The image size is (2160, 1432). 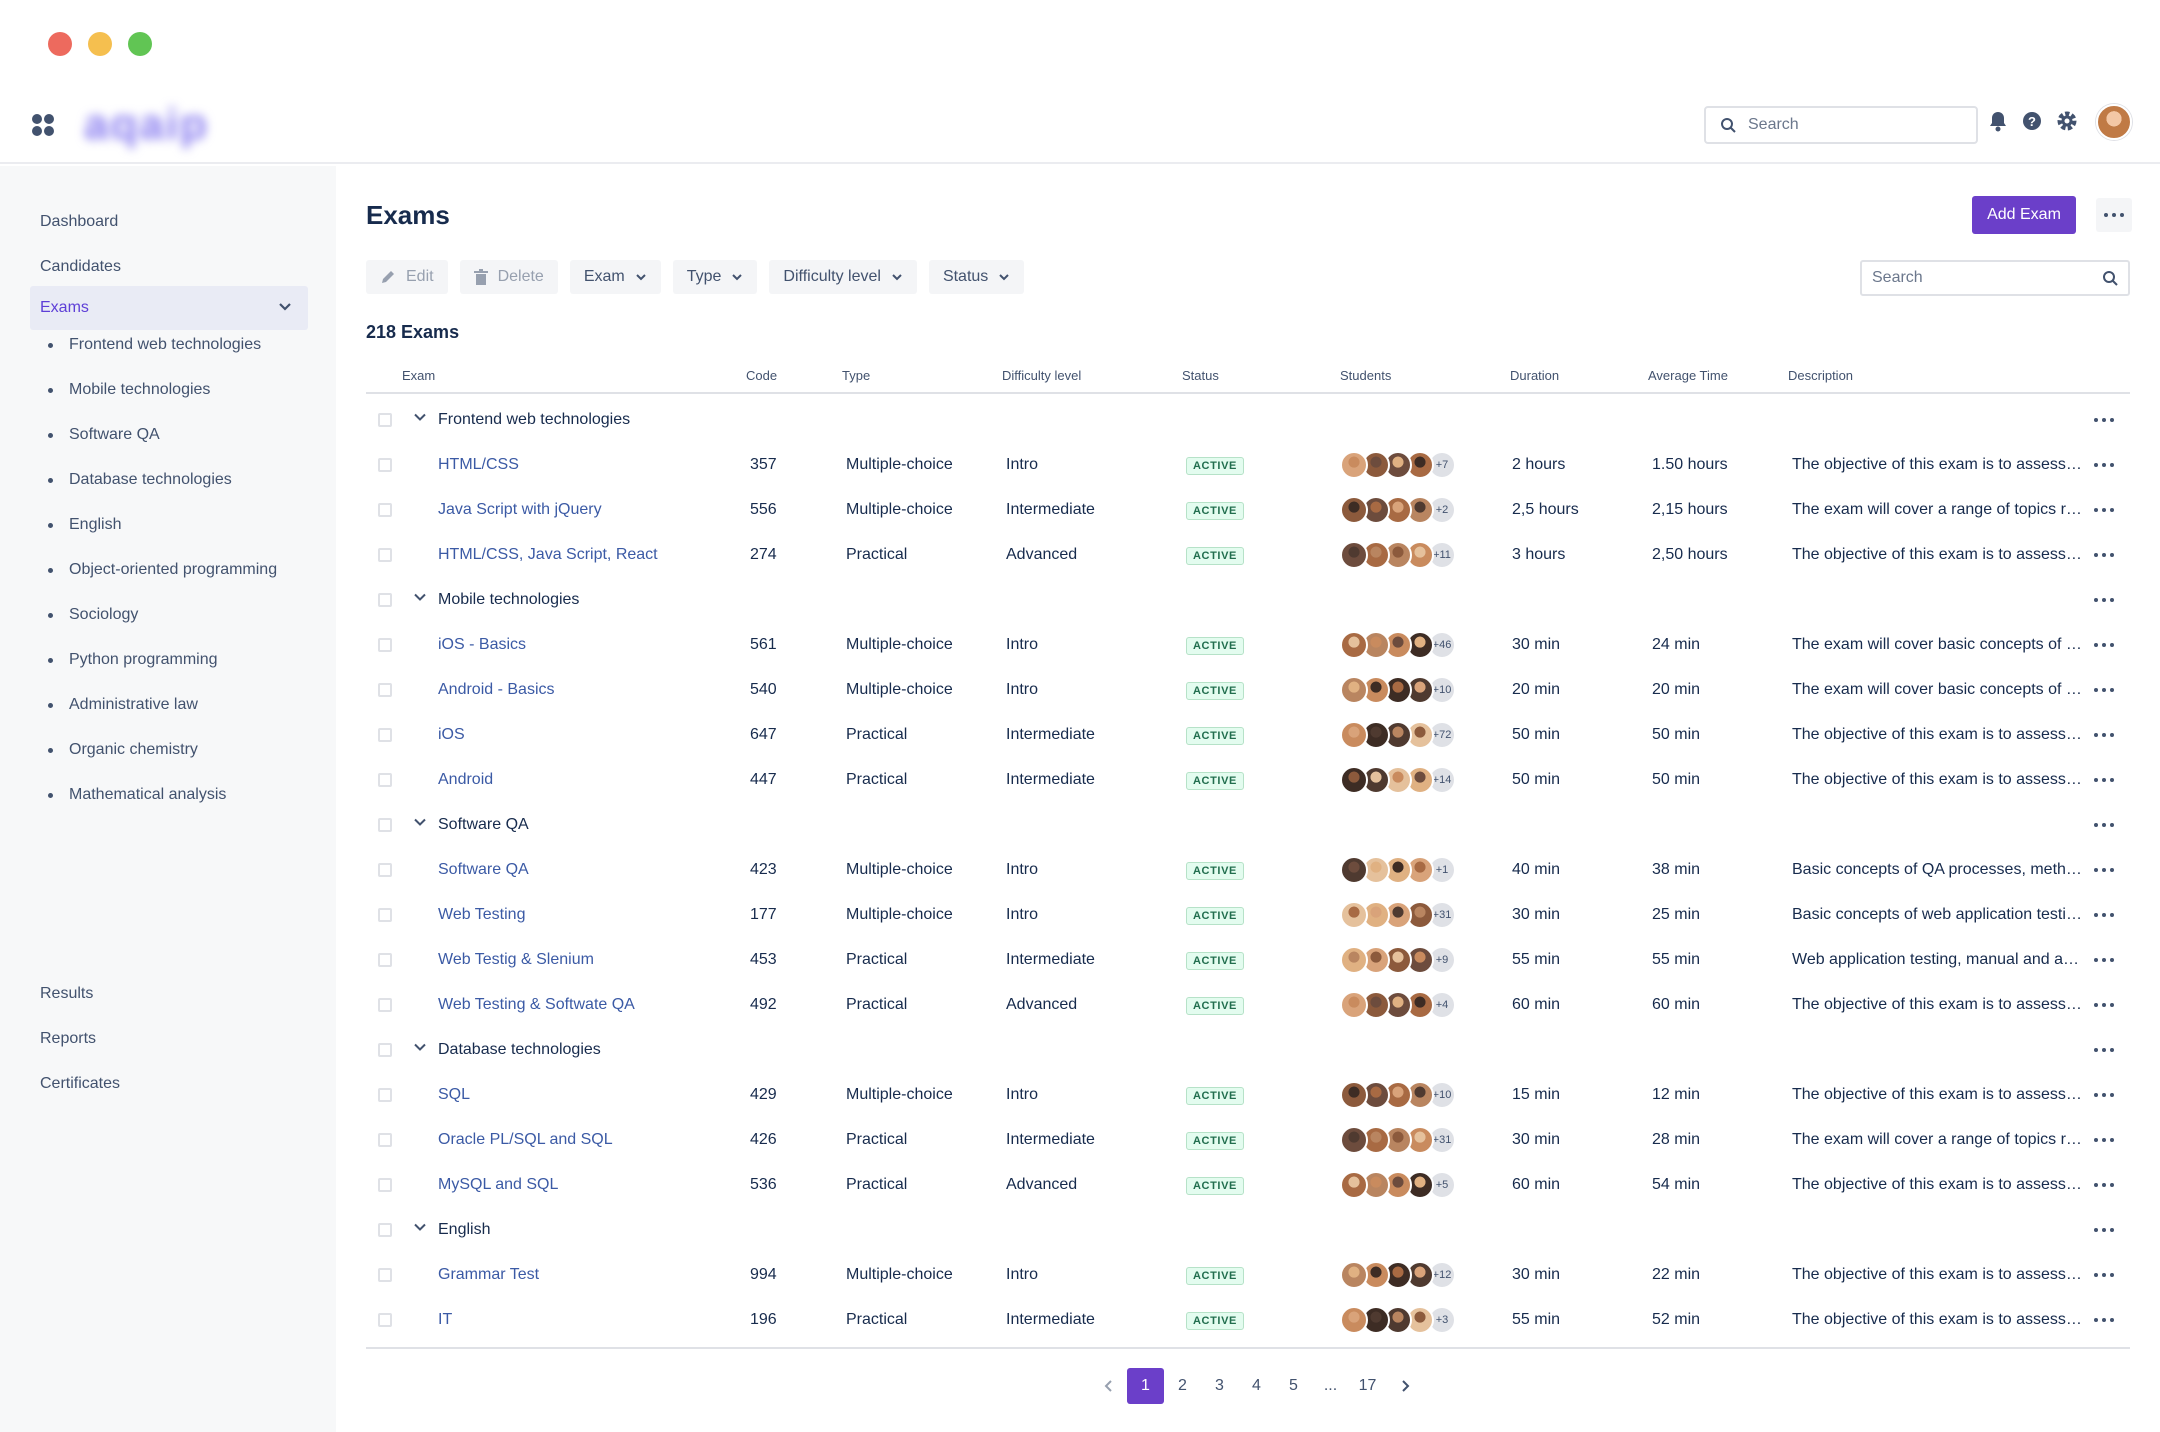 What do you see at coordinates (1688, 375) in the screenshot?
I see `column-header-average-time: Average Time` at bounding box center [1688, 375].